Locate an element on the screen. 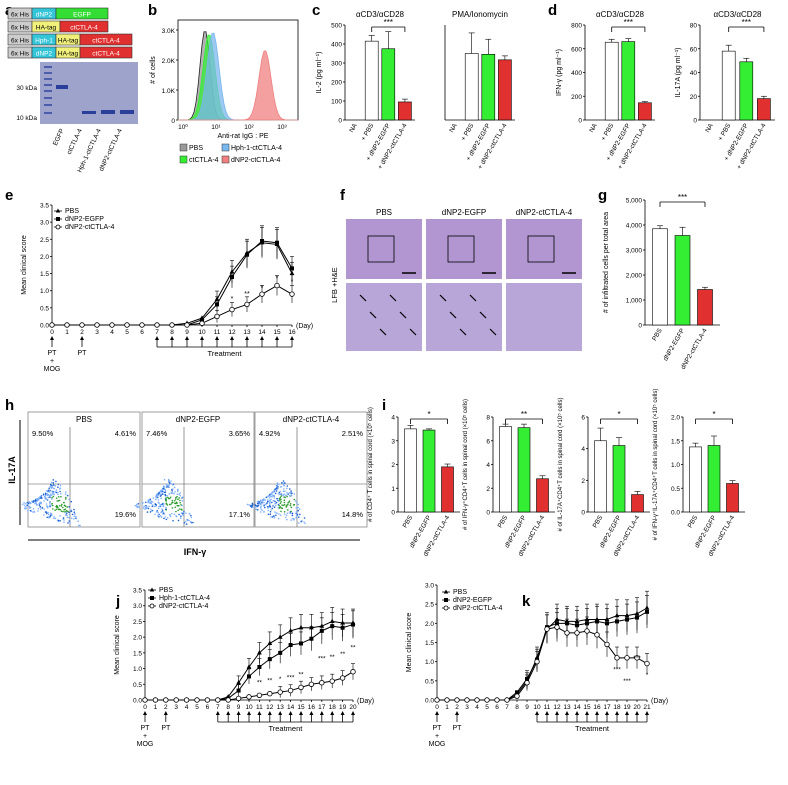 The height and width of the screenshot is (785, 788). xtick-label: 7 is located at coordinates (157, 332).